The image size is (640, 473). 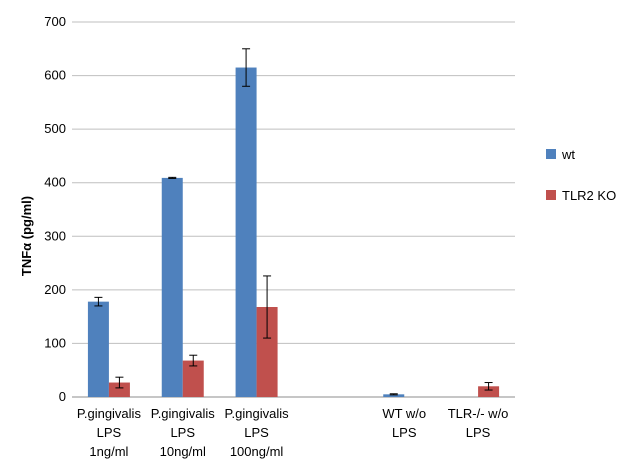 I want to click on y-tick-label: 600, so click(x=55, y=75).